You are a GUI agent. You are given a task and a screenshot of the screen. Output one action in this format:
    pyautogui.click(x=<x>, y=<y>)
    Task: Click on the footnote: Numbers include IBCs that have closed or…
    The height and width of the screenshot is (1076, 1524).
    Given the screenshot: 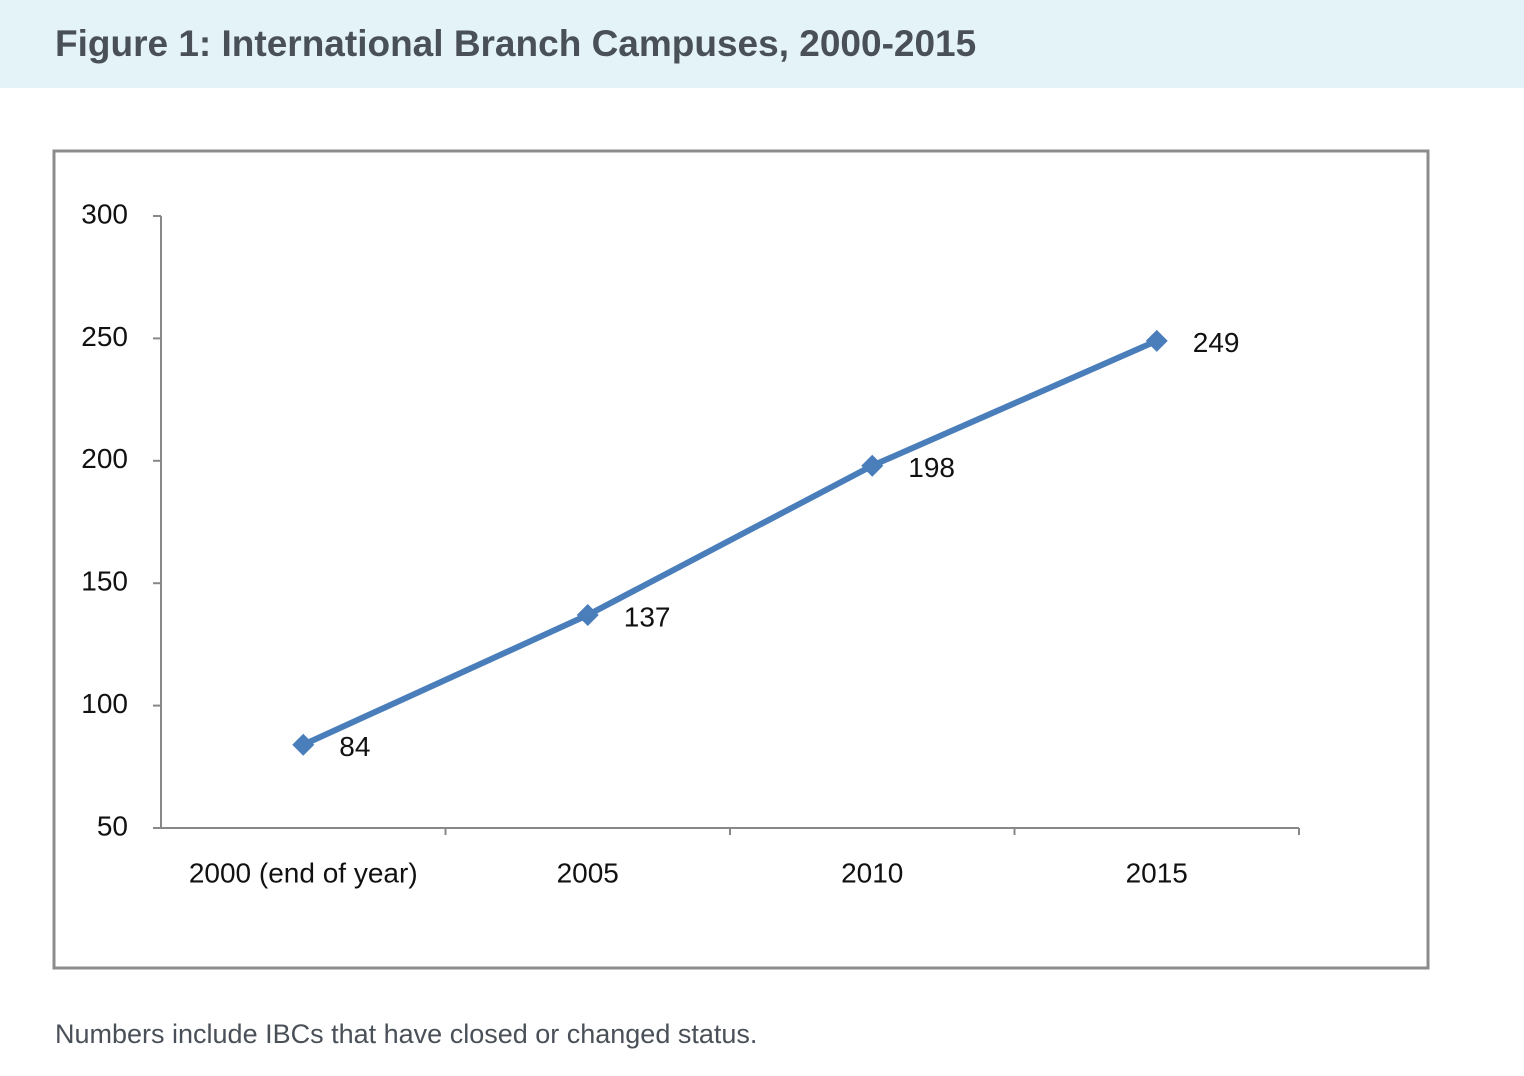 What is the action you would take?
    pyautogui.click(x=406, y=1034)
    